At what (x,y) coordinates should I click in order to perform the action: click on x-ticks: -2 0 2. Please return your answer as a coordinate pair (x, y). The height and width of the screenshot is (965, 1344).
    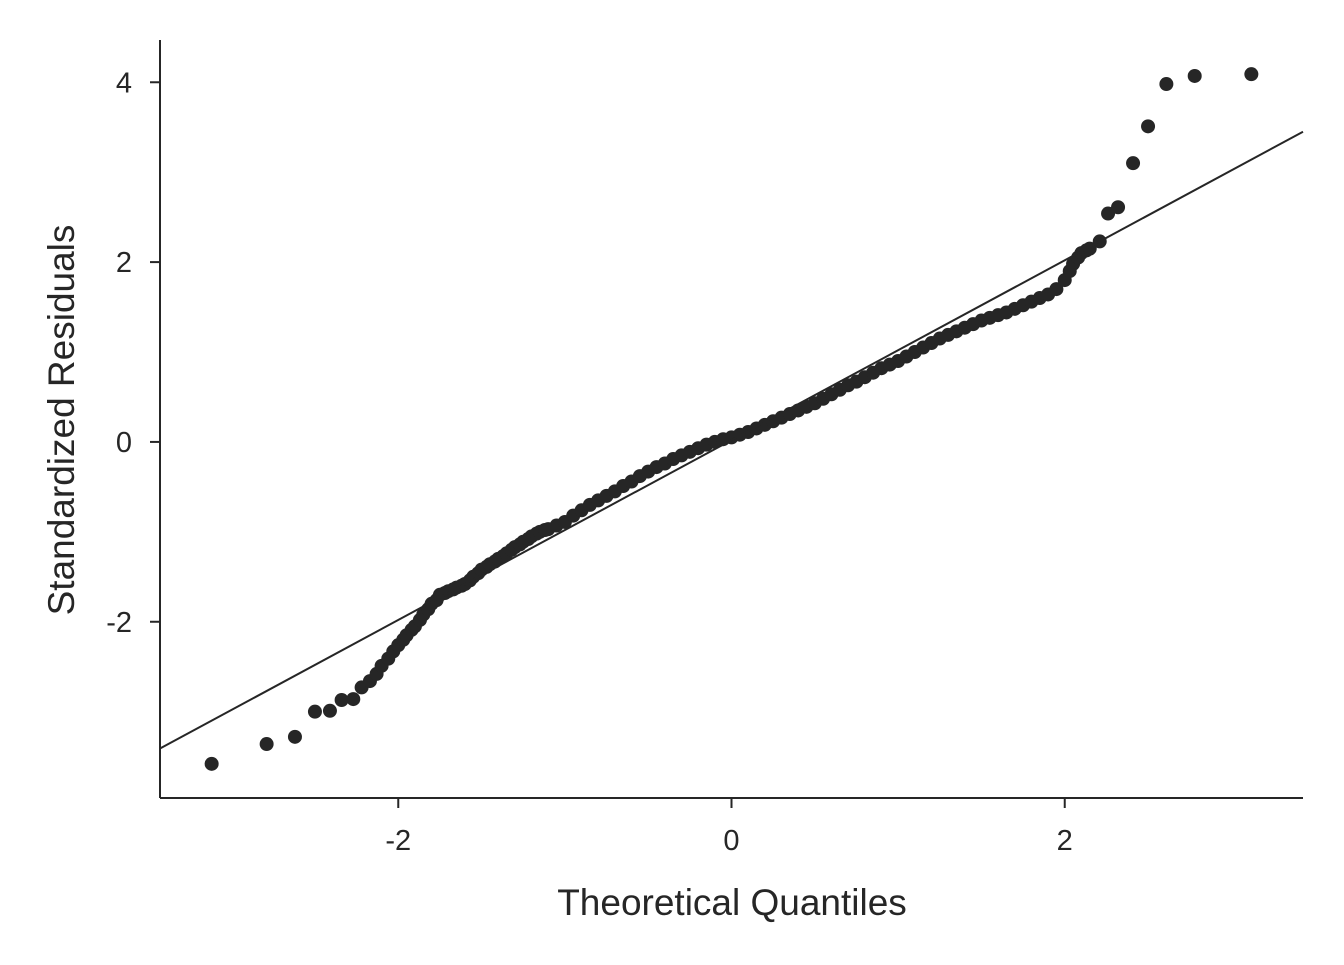
    Looking at the image, I should click on (729, 827).